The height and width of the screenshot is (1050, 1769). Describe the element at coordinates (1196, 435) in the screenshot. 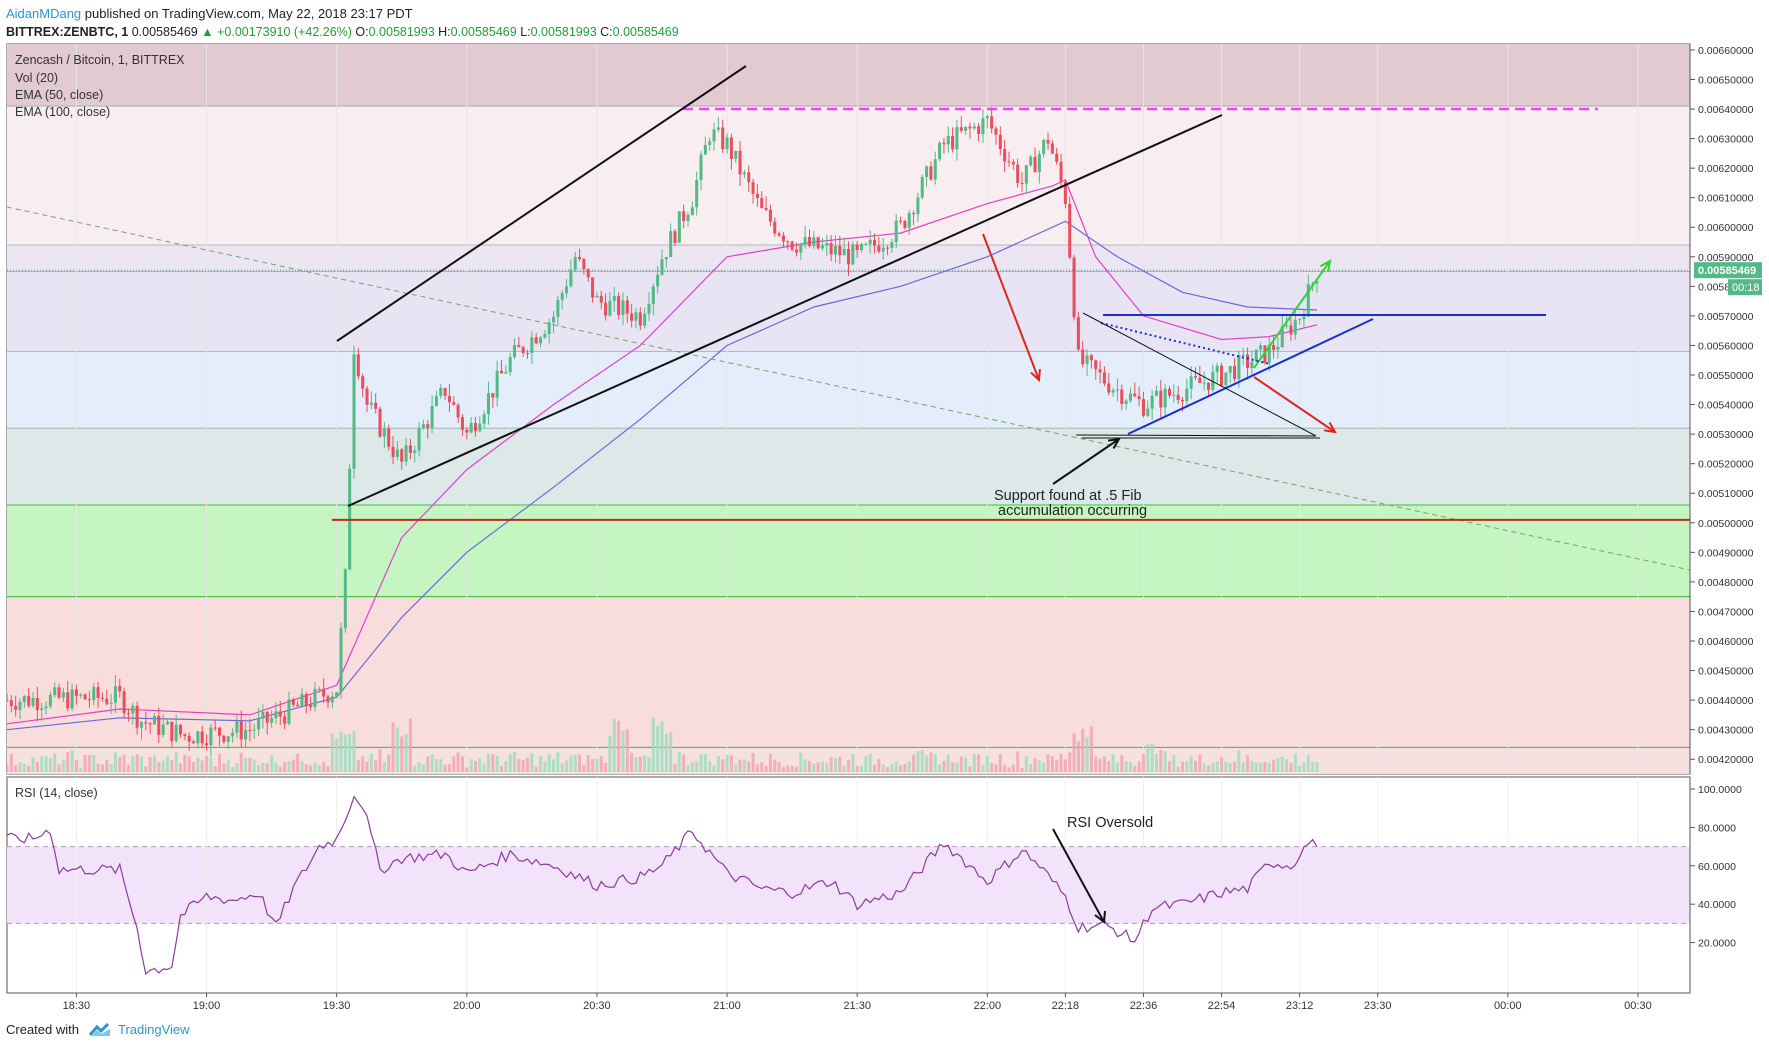

I see `wedge-base` at that location.